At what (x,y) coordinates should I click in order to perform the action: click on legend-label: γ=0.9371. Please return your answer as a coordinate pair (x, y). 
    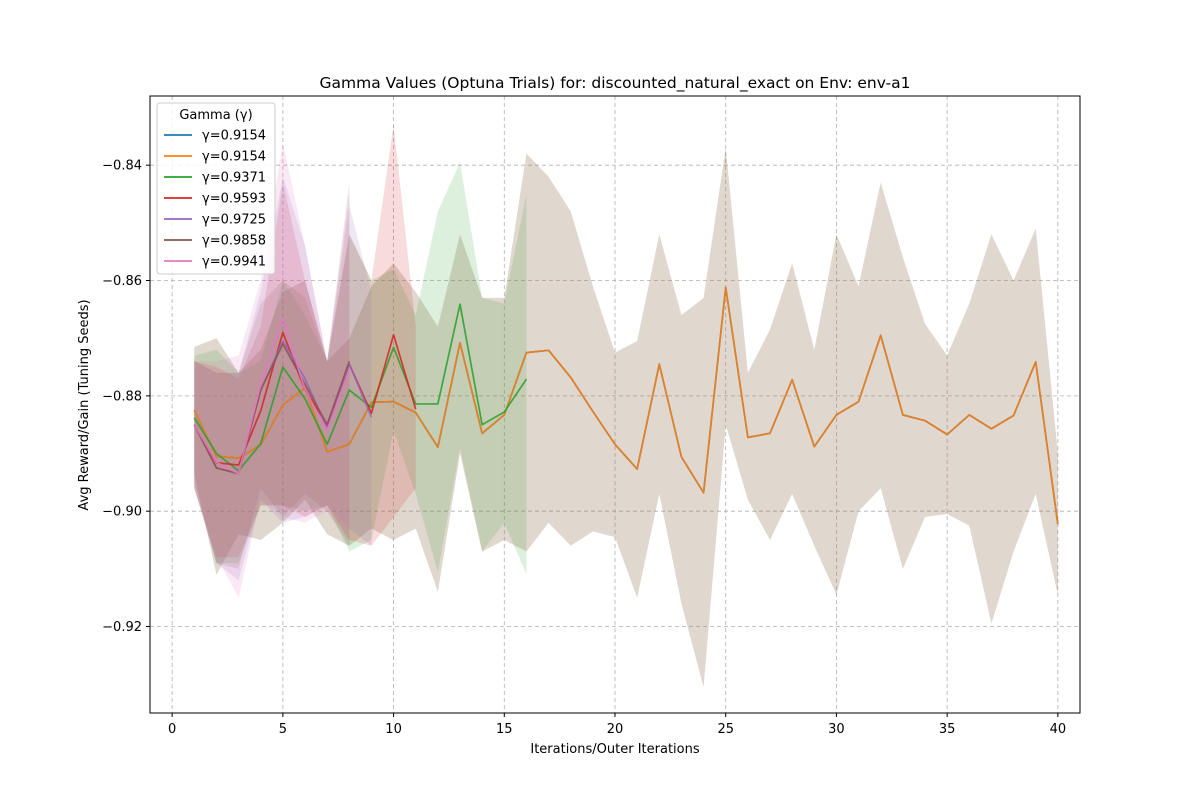
    Looking at the image, I should click on (234, 178).